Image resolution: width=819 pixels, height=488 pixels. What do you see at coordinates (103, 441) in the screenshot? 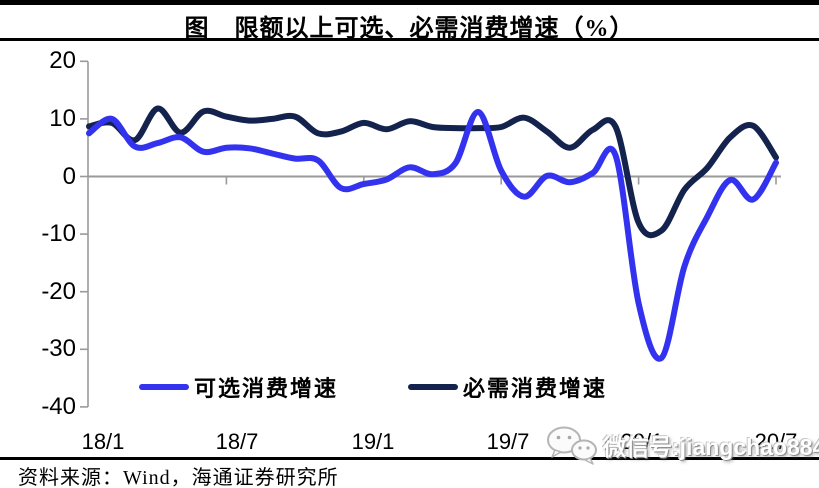
I see `x-axis-tick-label: 18/1` at bounding box center [103, 441].